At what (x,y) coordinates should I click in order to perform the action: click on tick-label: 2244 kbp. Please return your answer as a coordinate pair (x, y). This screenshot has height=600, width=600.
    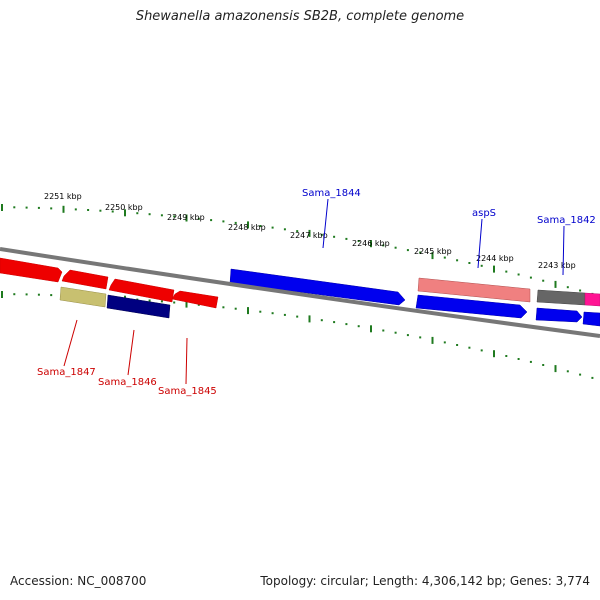
    Looking at the image, I should click on (495, 258).